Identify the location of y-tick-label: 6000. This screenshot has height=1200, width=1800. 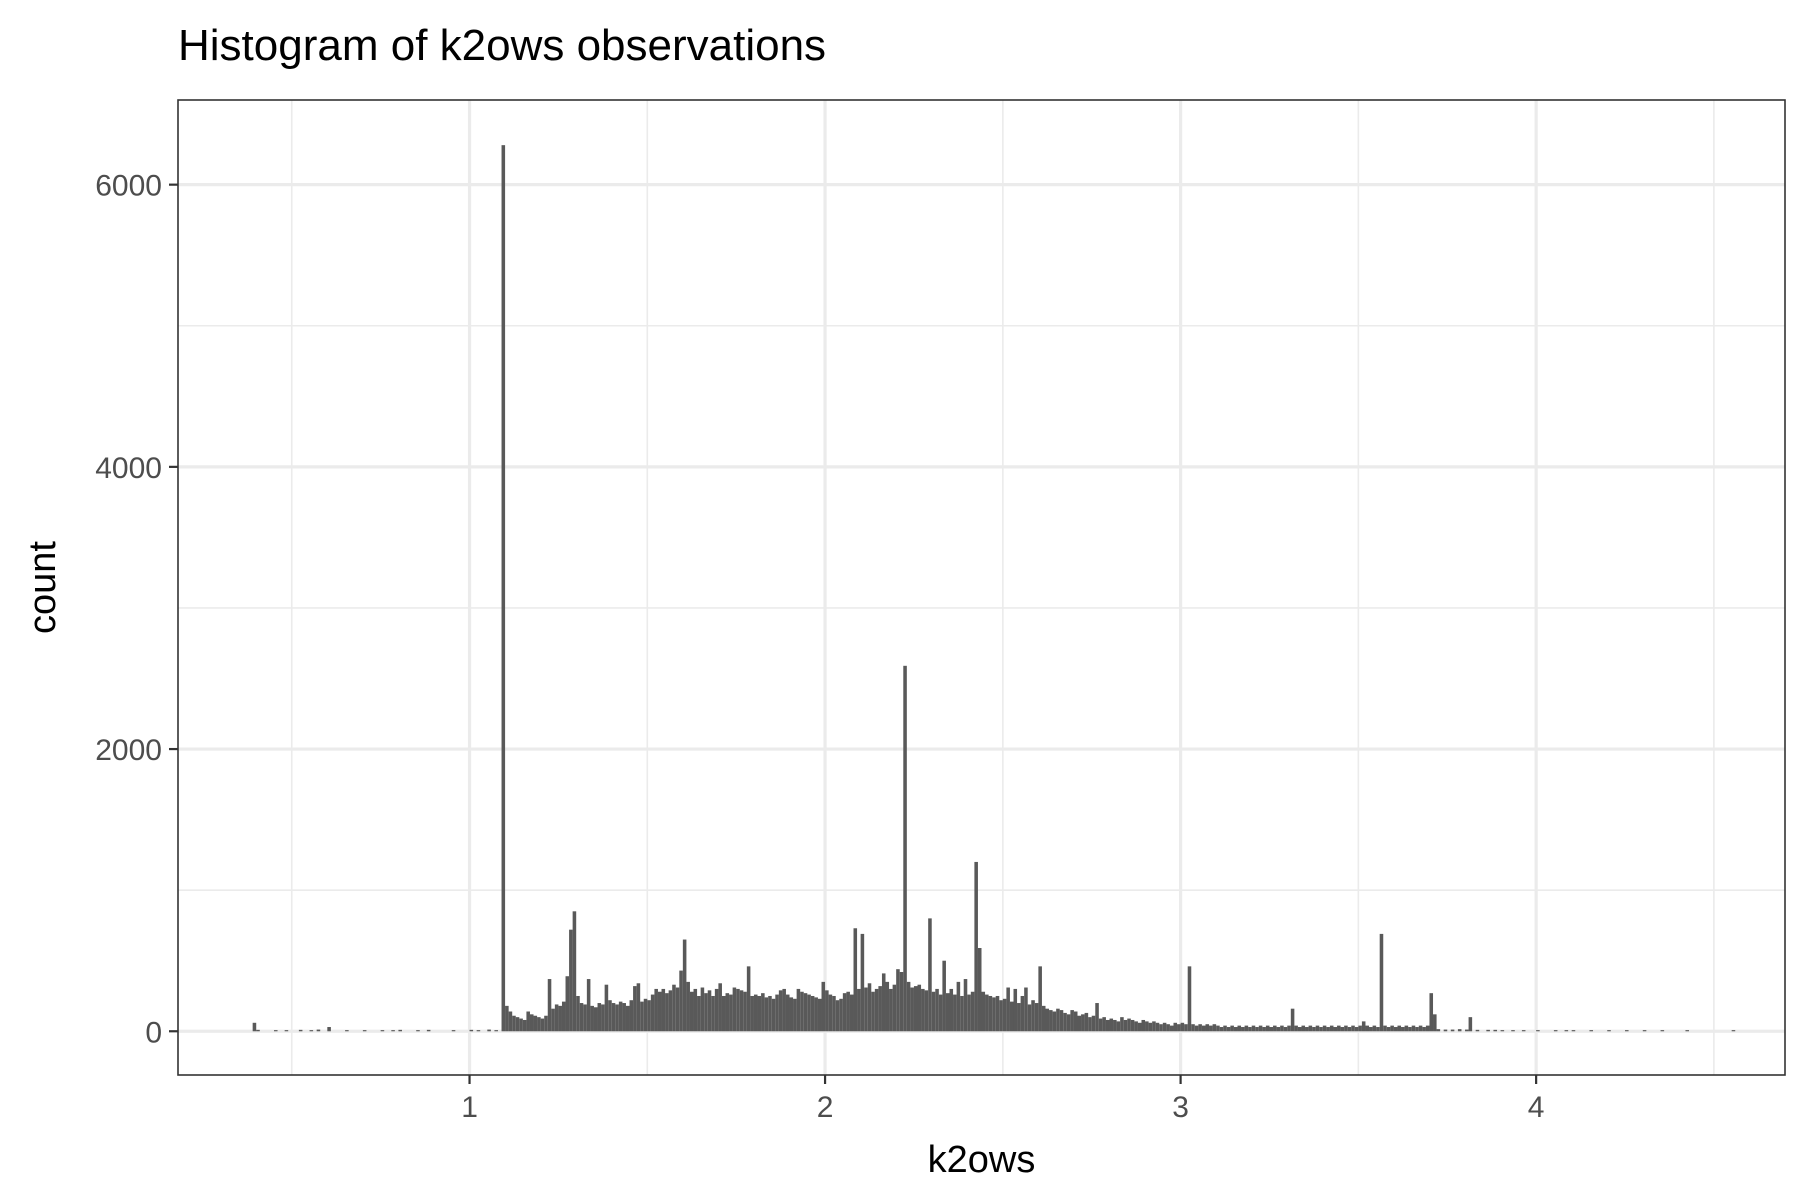
(128, 186).